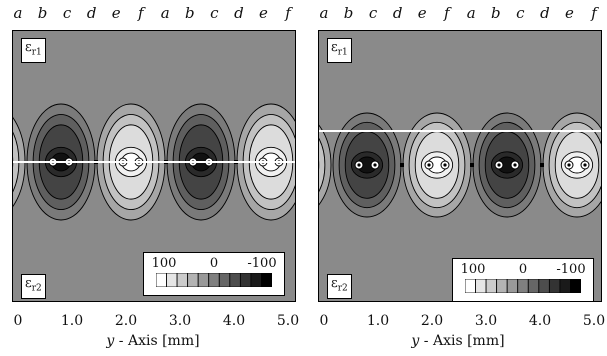 This screenshot has width=607, height=356. What do you see at coordinates (373, 13) in the screenshot?
I see `top-label-right-2: c` at bounding box center [373, 13].